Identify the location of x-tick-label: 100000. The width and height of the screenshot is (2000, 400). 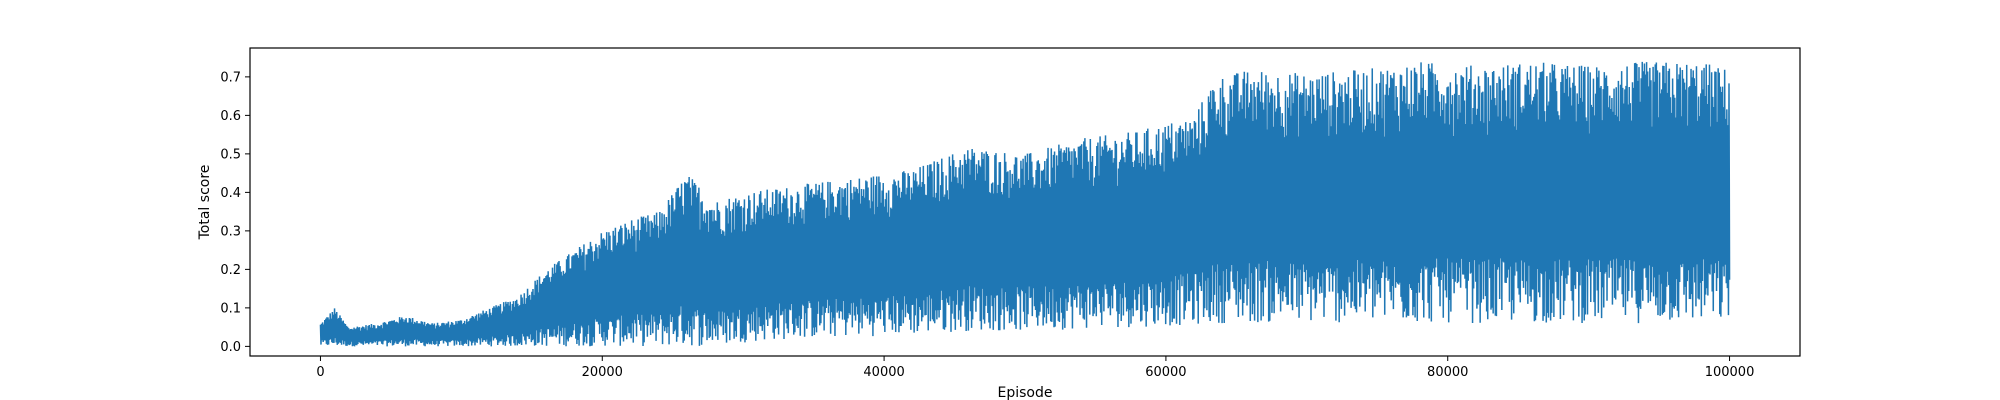
(1730, 372).